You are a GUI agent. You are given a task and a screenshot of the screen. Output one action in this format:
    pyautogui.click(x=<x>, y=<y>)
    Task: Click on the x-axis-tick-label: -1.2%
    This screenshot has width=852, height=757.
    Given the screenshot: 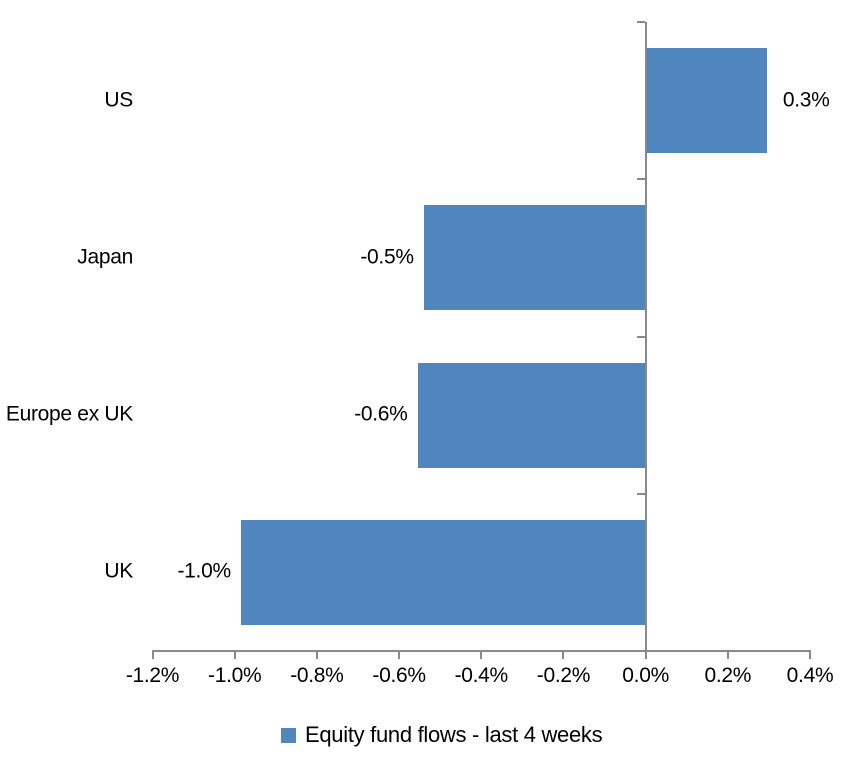 What is the action you would take?
    pyautogui.click(x=152, y=675)
    